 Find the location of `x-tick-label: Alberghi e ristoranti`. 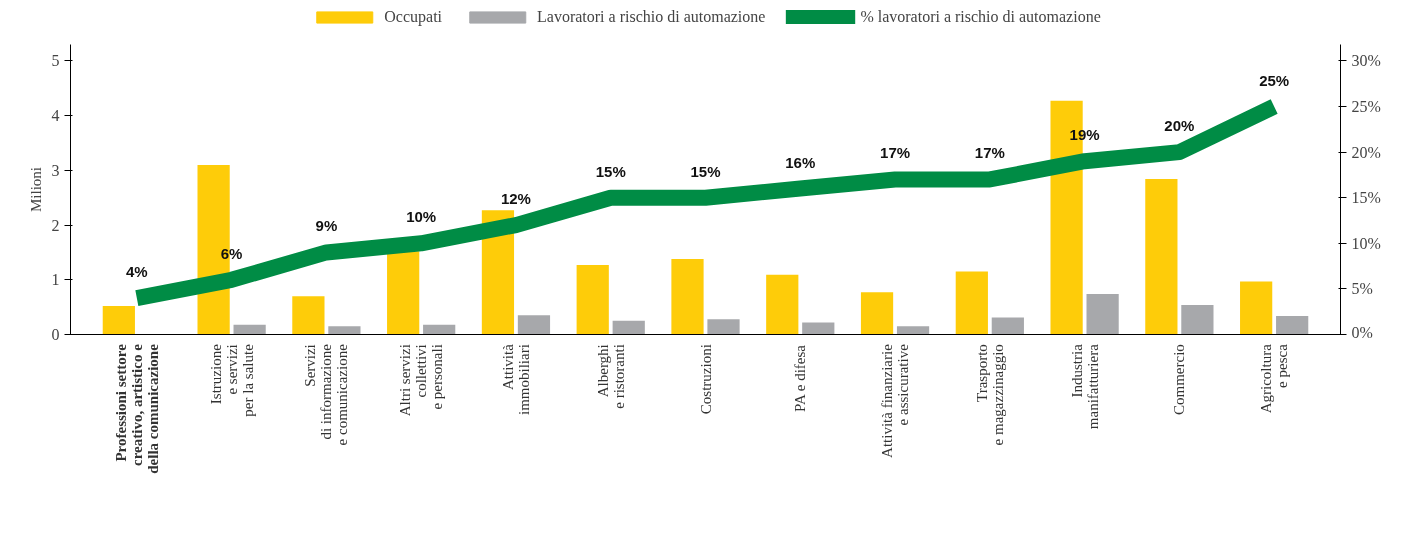

x-tick-label: Alberghi e ristoranti is located at coordinates (610, 376).